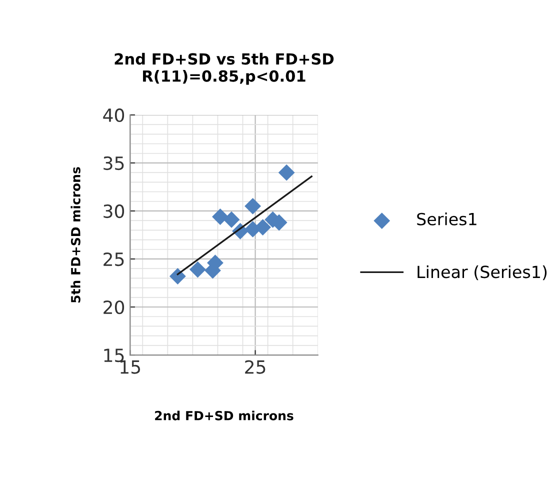  Describe the element at coordinates (114, 211) in the screenshot. I see `y-tick-label: 30` at that location.